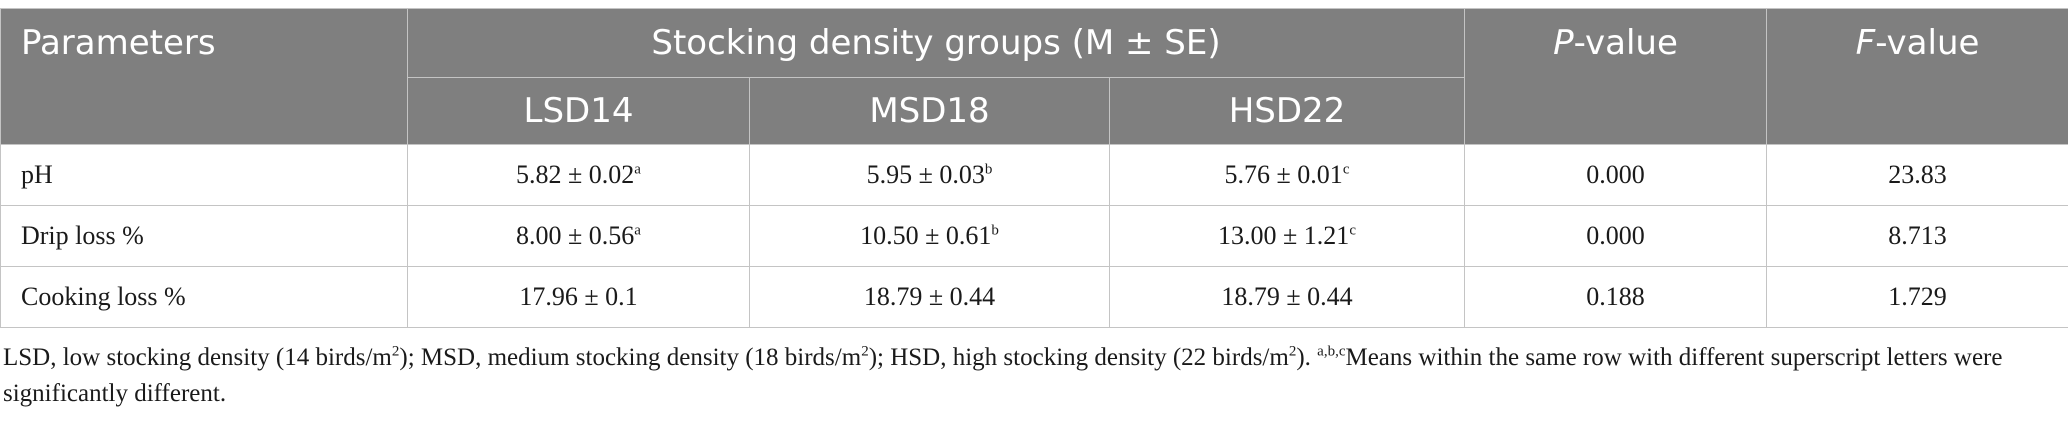 This screenshot has height=423, width=2068. Describe the element at coordinates (1625, 43) in the screenshot. I see `p-rest: -value` at that location.